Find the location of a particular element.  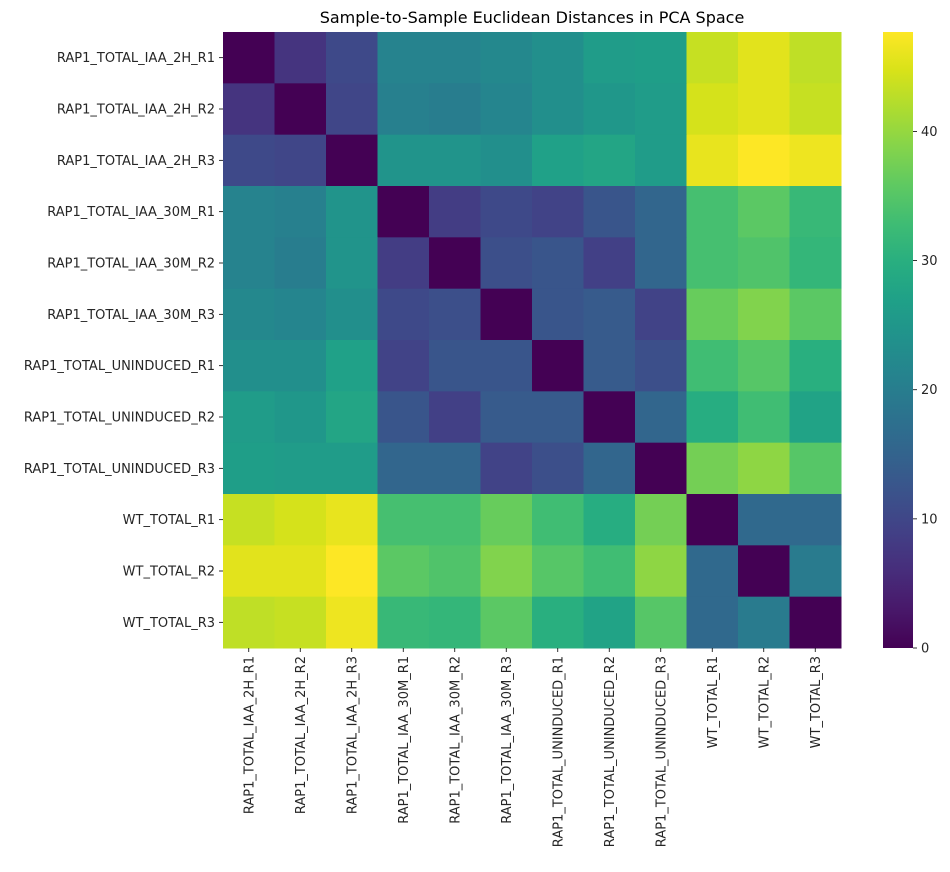

colorbar: 0 10 20 30 40 is located at coordinates (910, 344).